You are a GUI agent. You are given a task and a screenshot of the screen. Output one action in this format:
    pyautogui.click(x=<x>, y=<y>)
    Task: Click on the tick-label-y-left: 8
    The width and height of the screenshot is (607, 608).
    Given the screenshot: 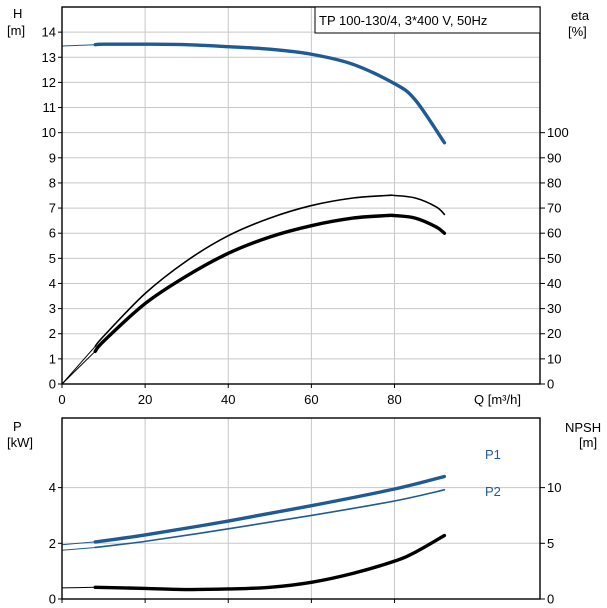 What is the action you would take?
    pyautogui.click(x=52, y=182)
    